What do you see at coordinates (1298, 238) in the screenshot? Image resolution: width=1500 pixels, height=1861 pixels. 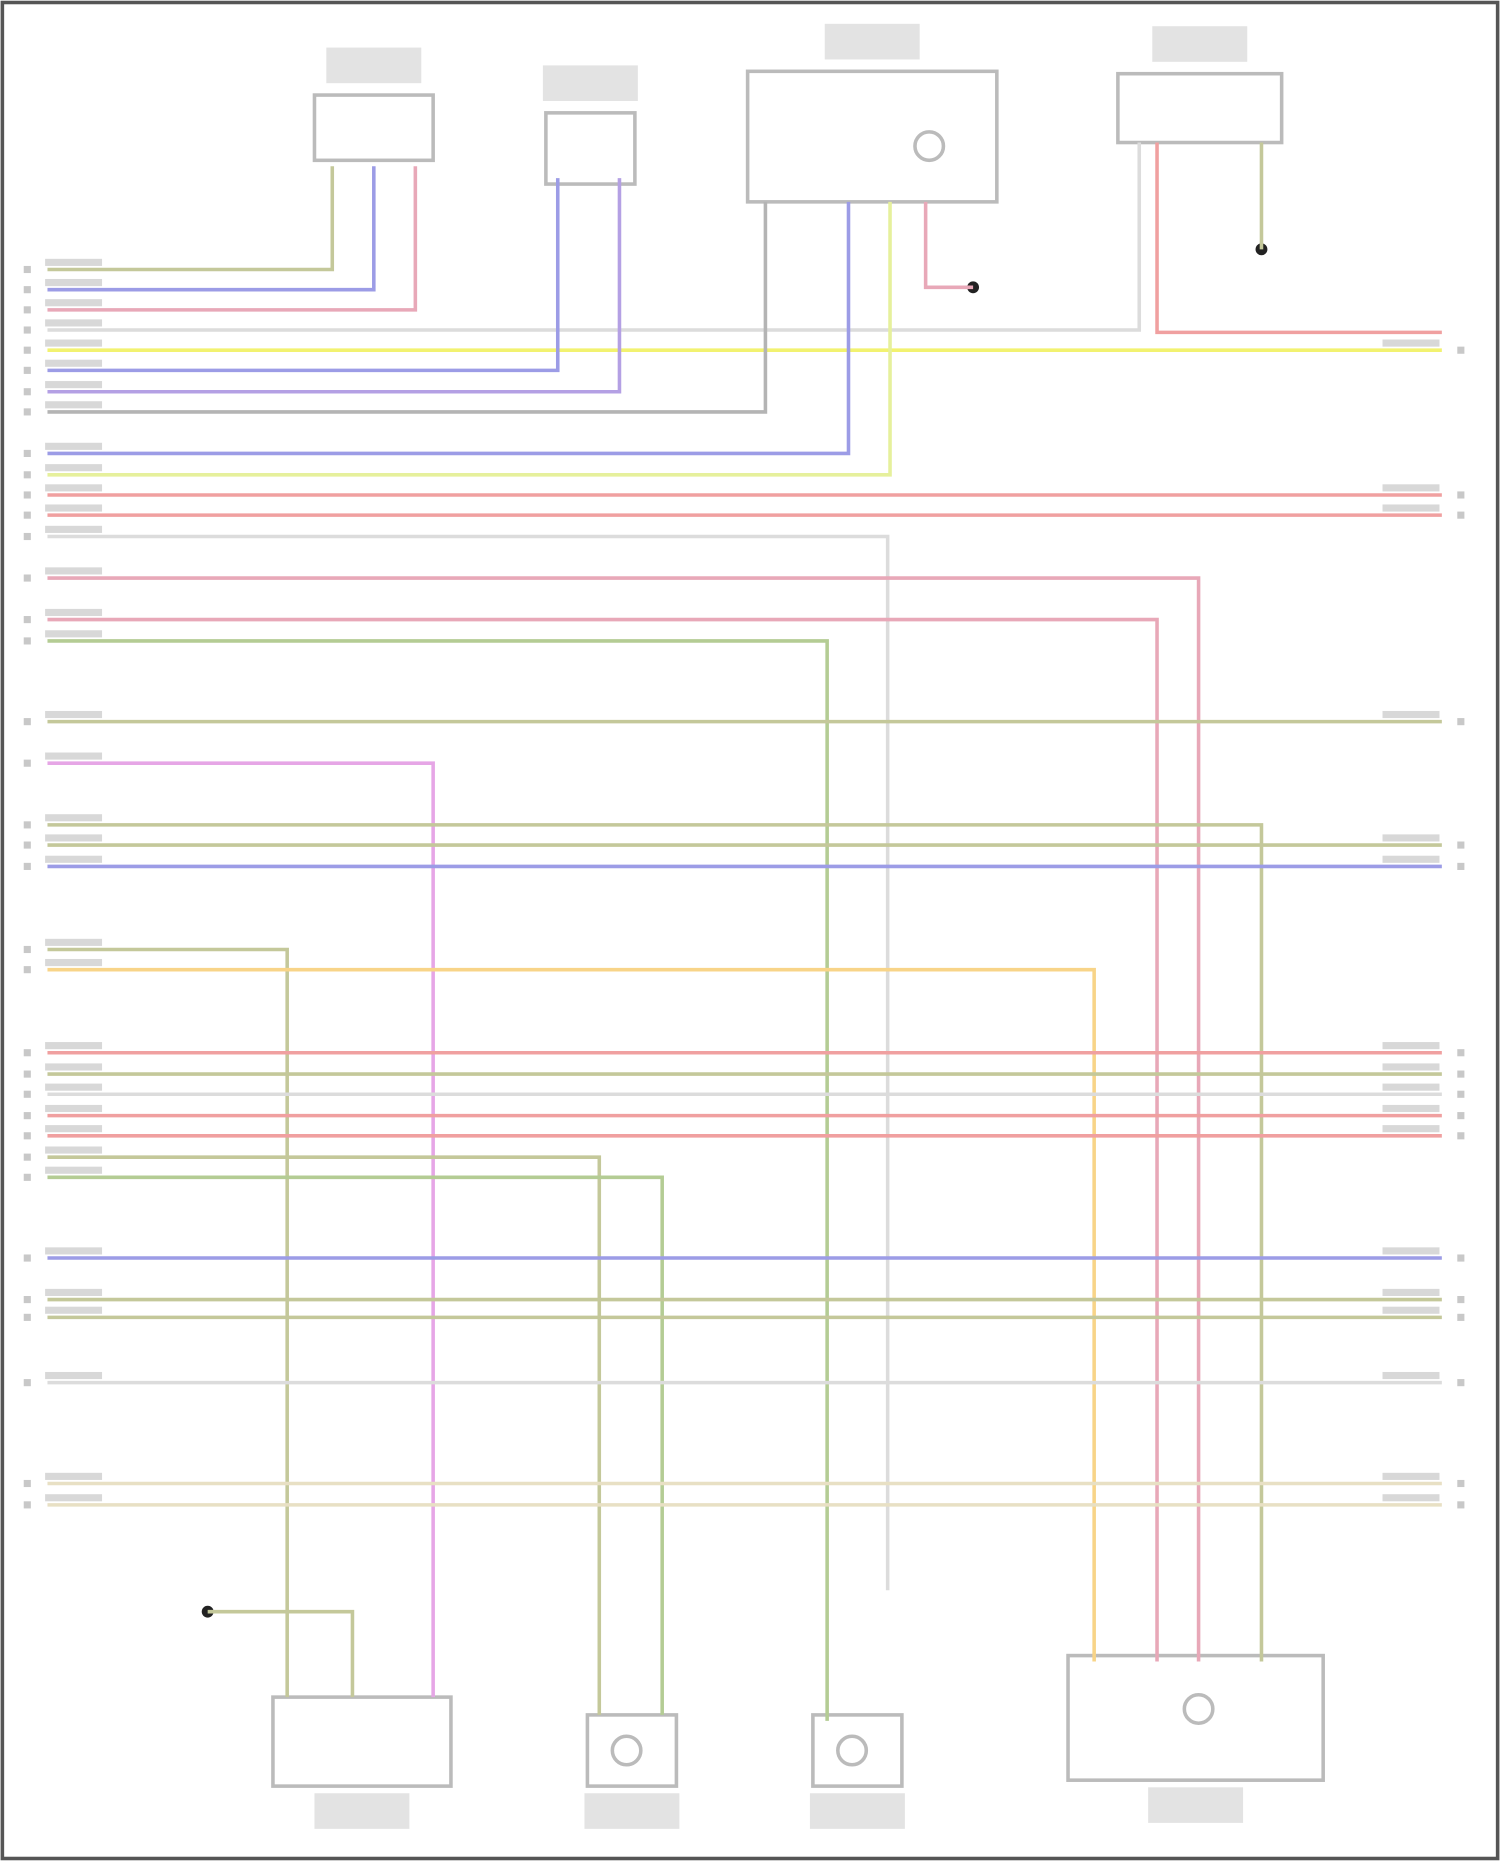 I see `relay-wire-red` at bounding box center [1298, 238].